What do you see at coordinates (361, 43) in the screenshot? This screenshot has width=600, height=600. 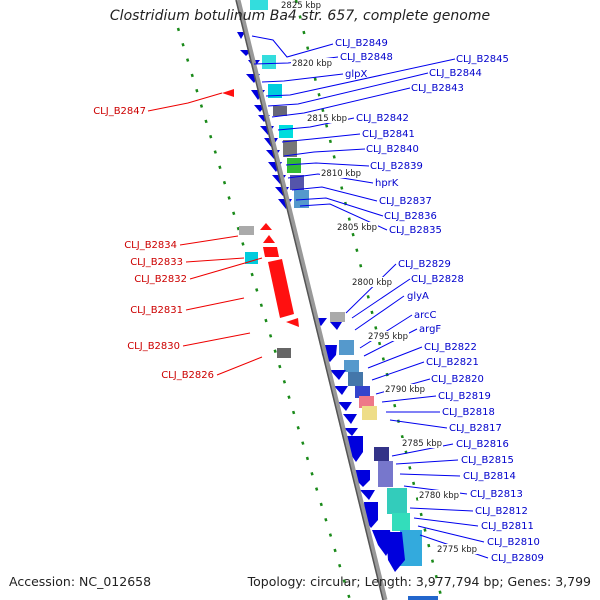 I see `gene-label-reverse: CLJ_B2849` at bounding box center [361, 43].